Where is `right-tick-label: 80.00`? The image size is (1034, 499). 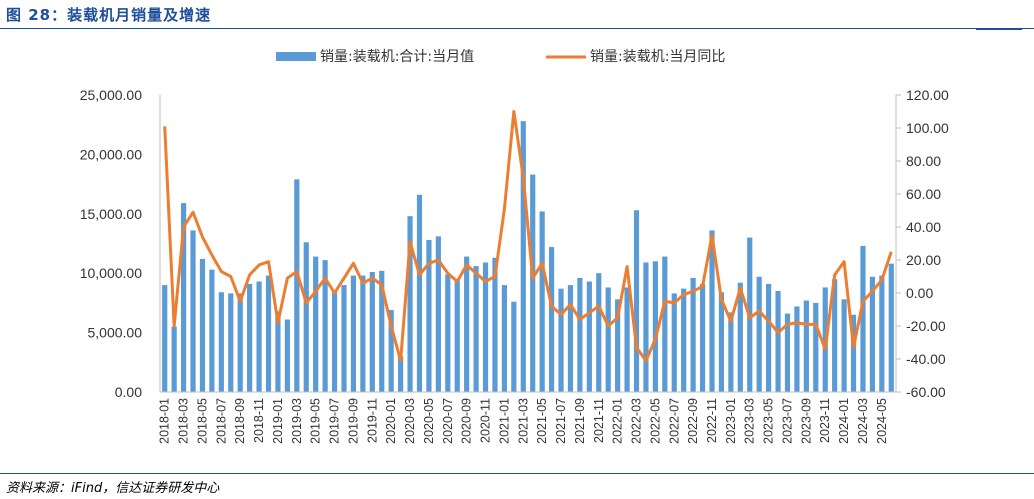 right-tick-label: 80.00 is located at coordinates (923, 161).